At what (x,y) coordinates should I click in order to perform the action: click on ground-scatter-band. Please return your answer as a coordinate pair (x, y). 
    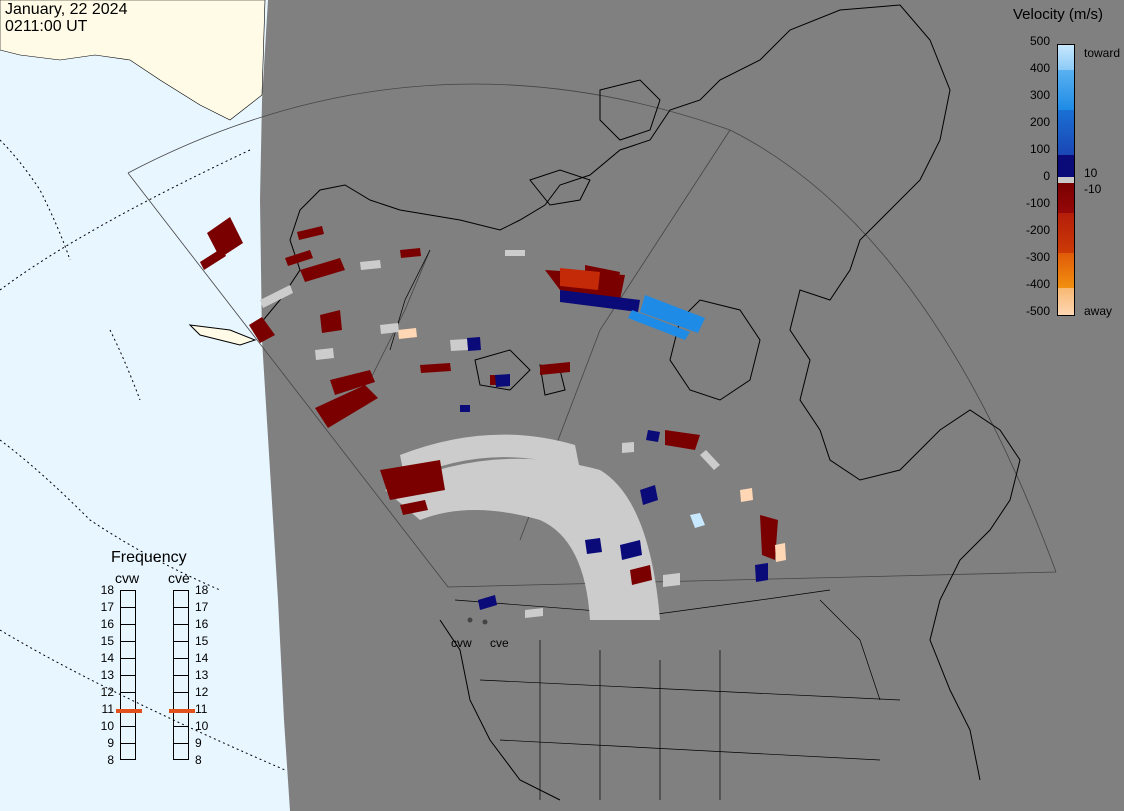
    Looking at the image, I should click on (522, 539).